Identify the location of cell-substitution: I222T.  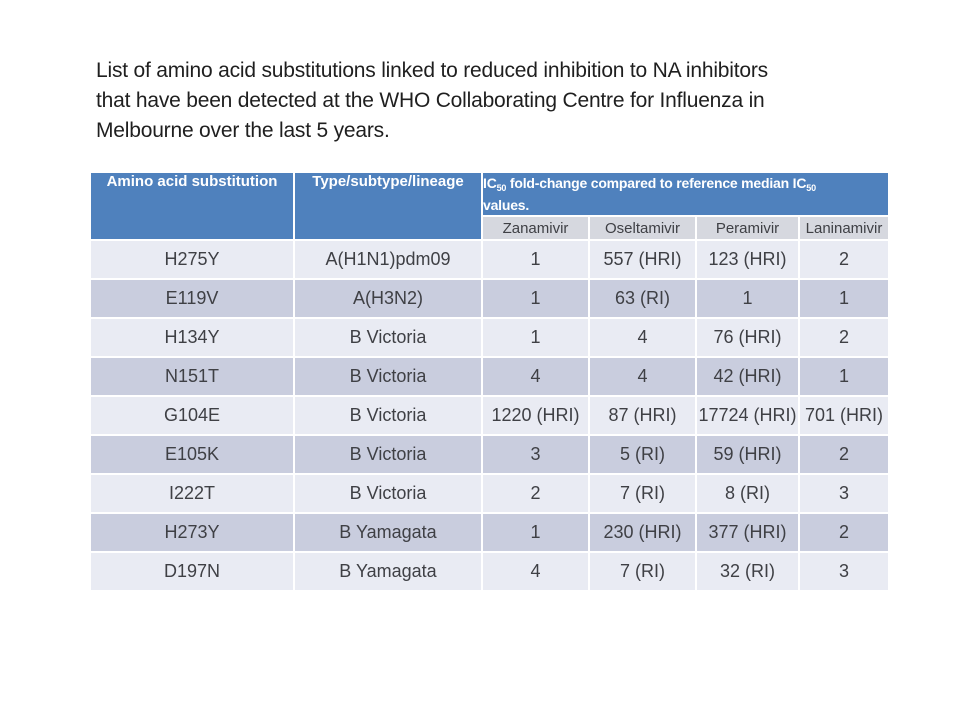
(192, 493).